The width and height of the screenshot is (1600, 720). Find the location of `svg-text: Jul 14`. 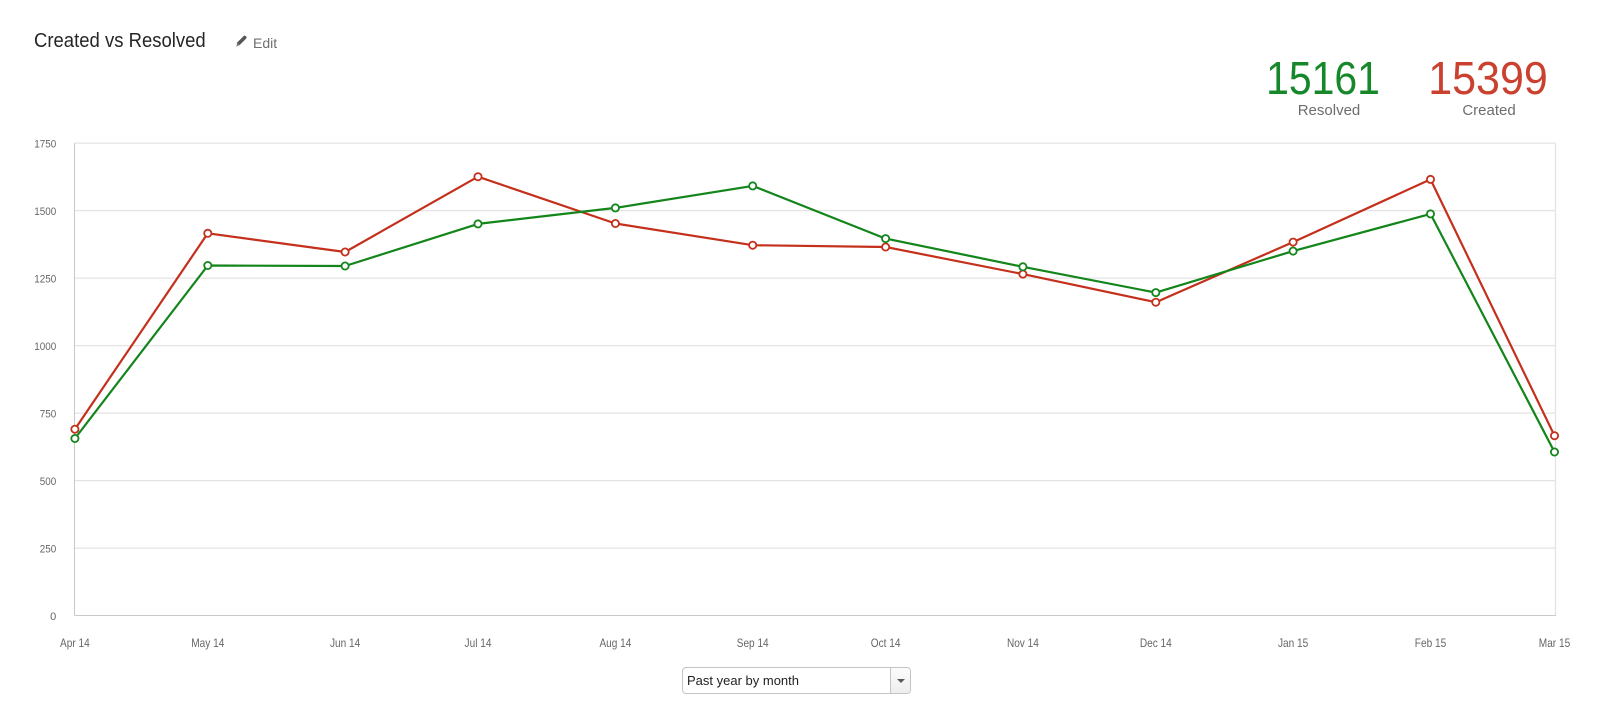

svg-text: Jul 14 is located at coordinates (478, 643).